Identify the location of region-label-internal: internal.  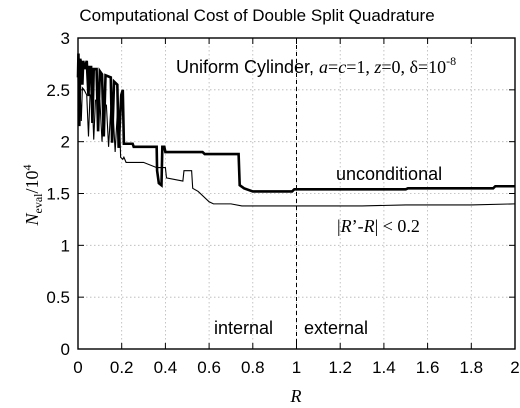
(243, 328).